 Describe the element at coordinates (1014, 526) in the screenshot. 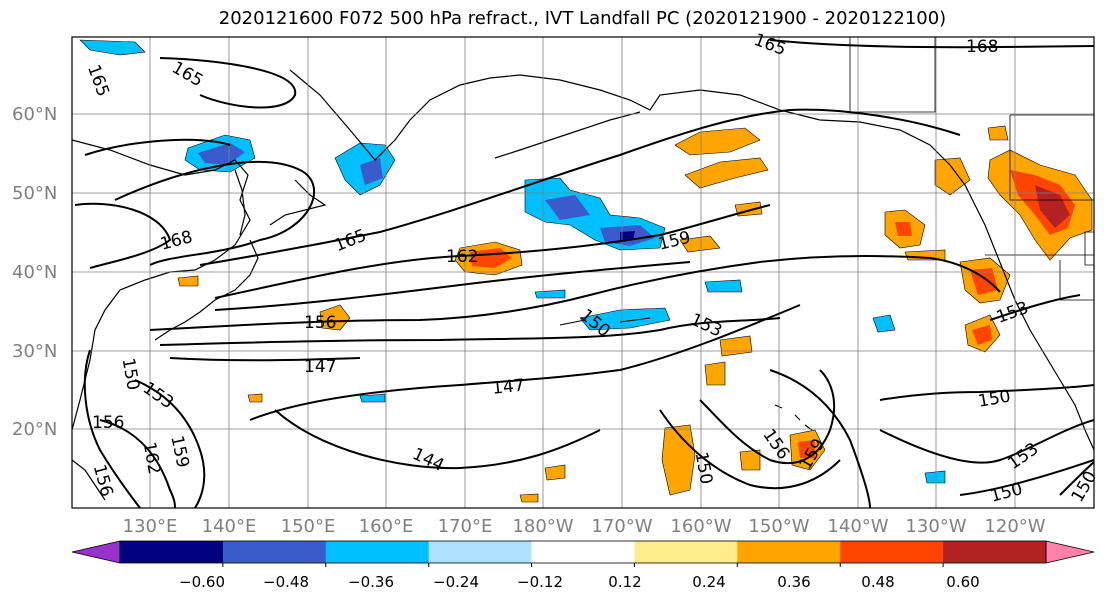

I see `lon-label: 120°W` at that location.